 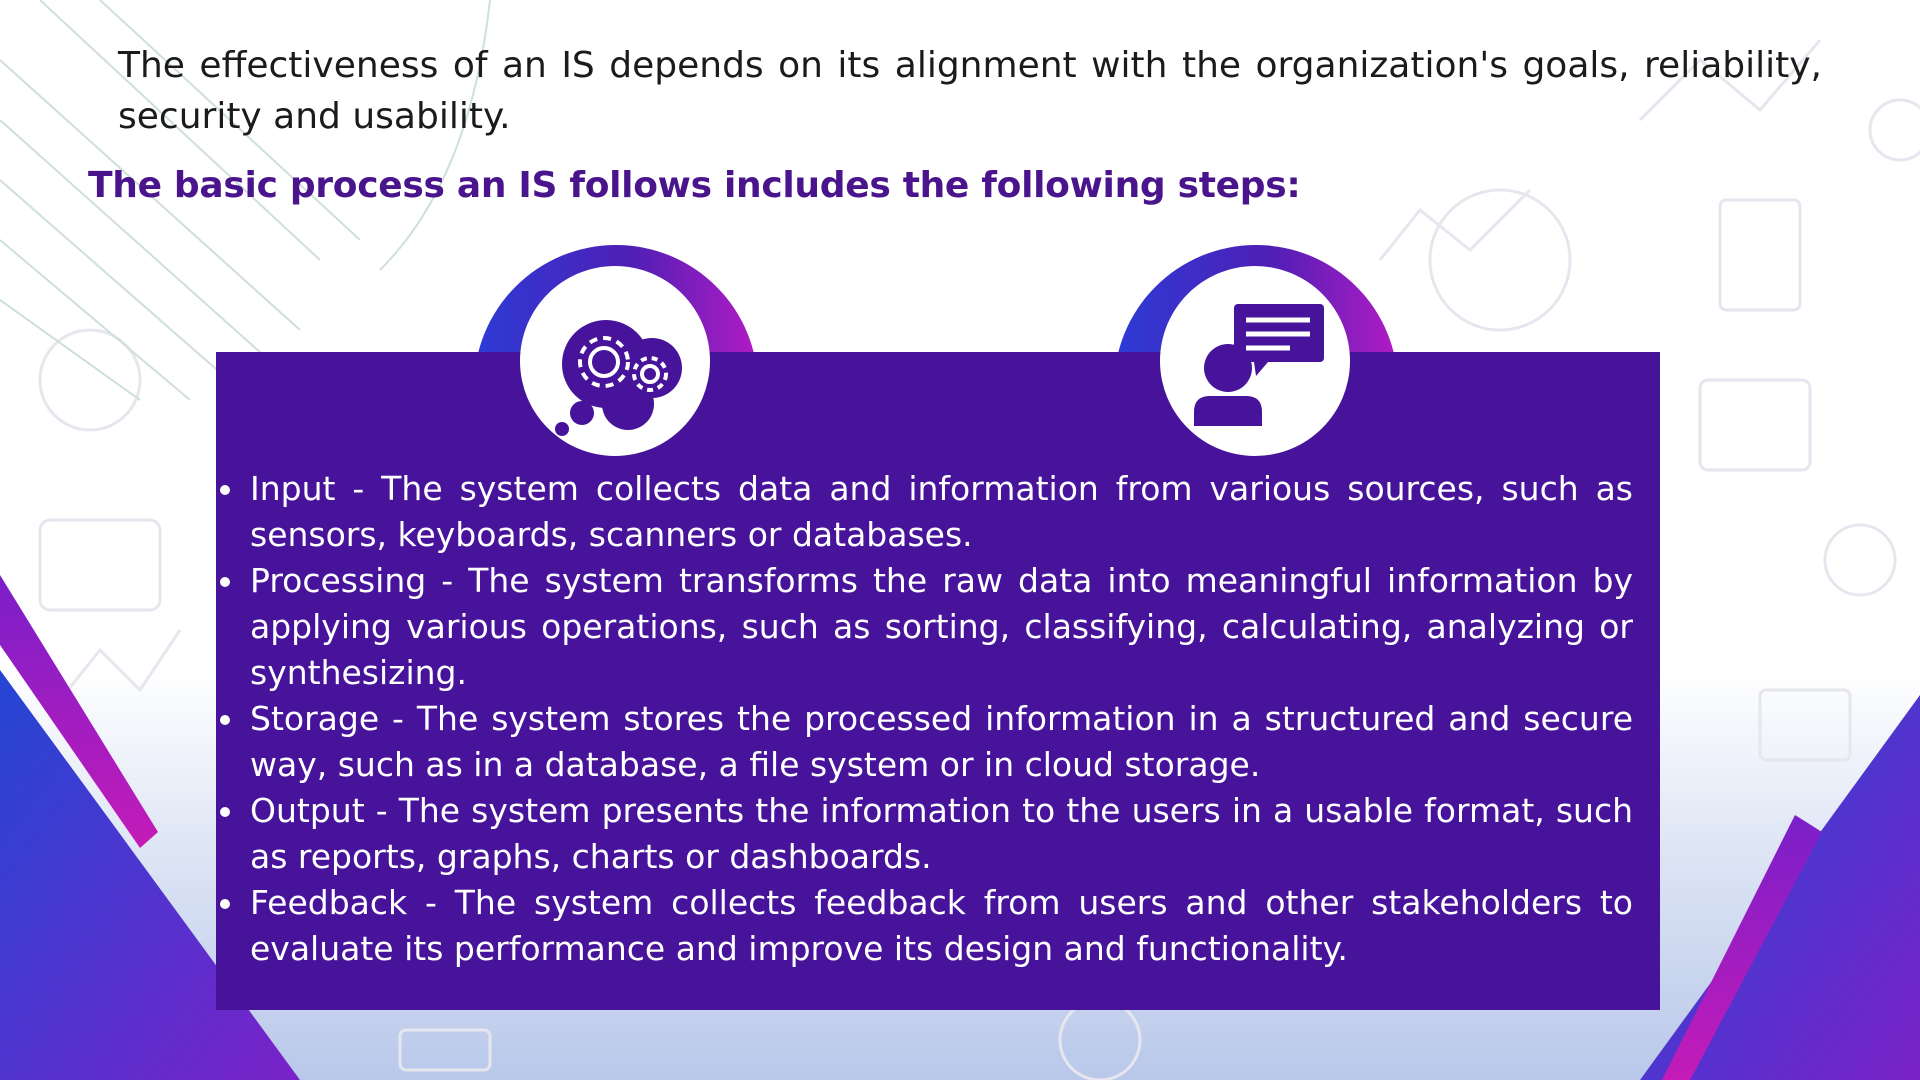 What do you see at coordinates (1259, 365) in the screenshot?
I see `person-speech-bubble-icon` at bounding box center [1259, 365].